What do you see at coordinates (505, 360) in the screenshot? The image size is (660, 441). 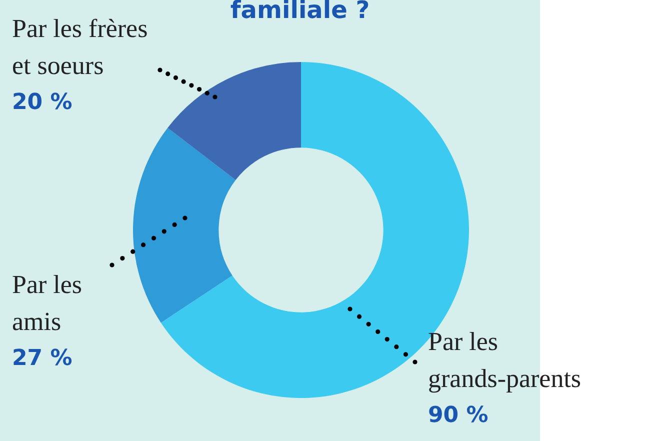 I see `slice-label: Par les grands-parents` at bounding box center [505, 360].